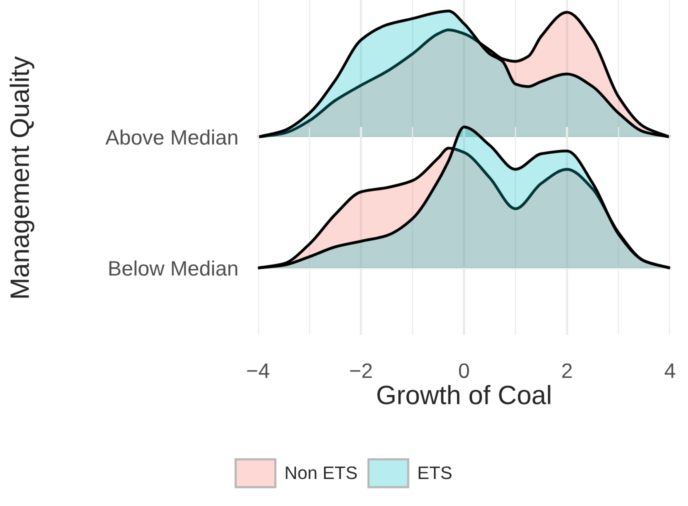 This screenshot has height=506, width=688. I want to click on x-tick-label: 4, so click(670, 371).